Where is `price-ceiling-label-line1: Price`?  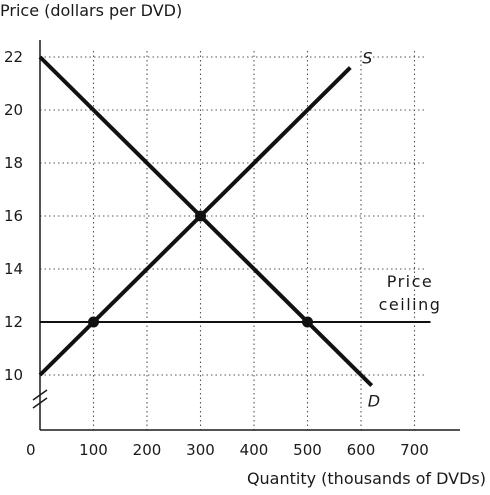
price-ceiling-label-line1: Price is located at coordinates (410, 281).